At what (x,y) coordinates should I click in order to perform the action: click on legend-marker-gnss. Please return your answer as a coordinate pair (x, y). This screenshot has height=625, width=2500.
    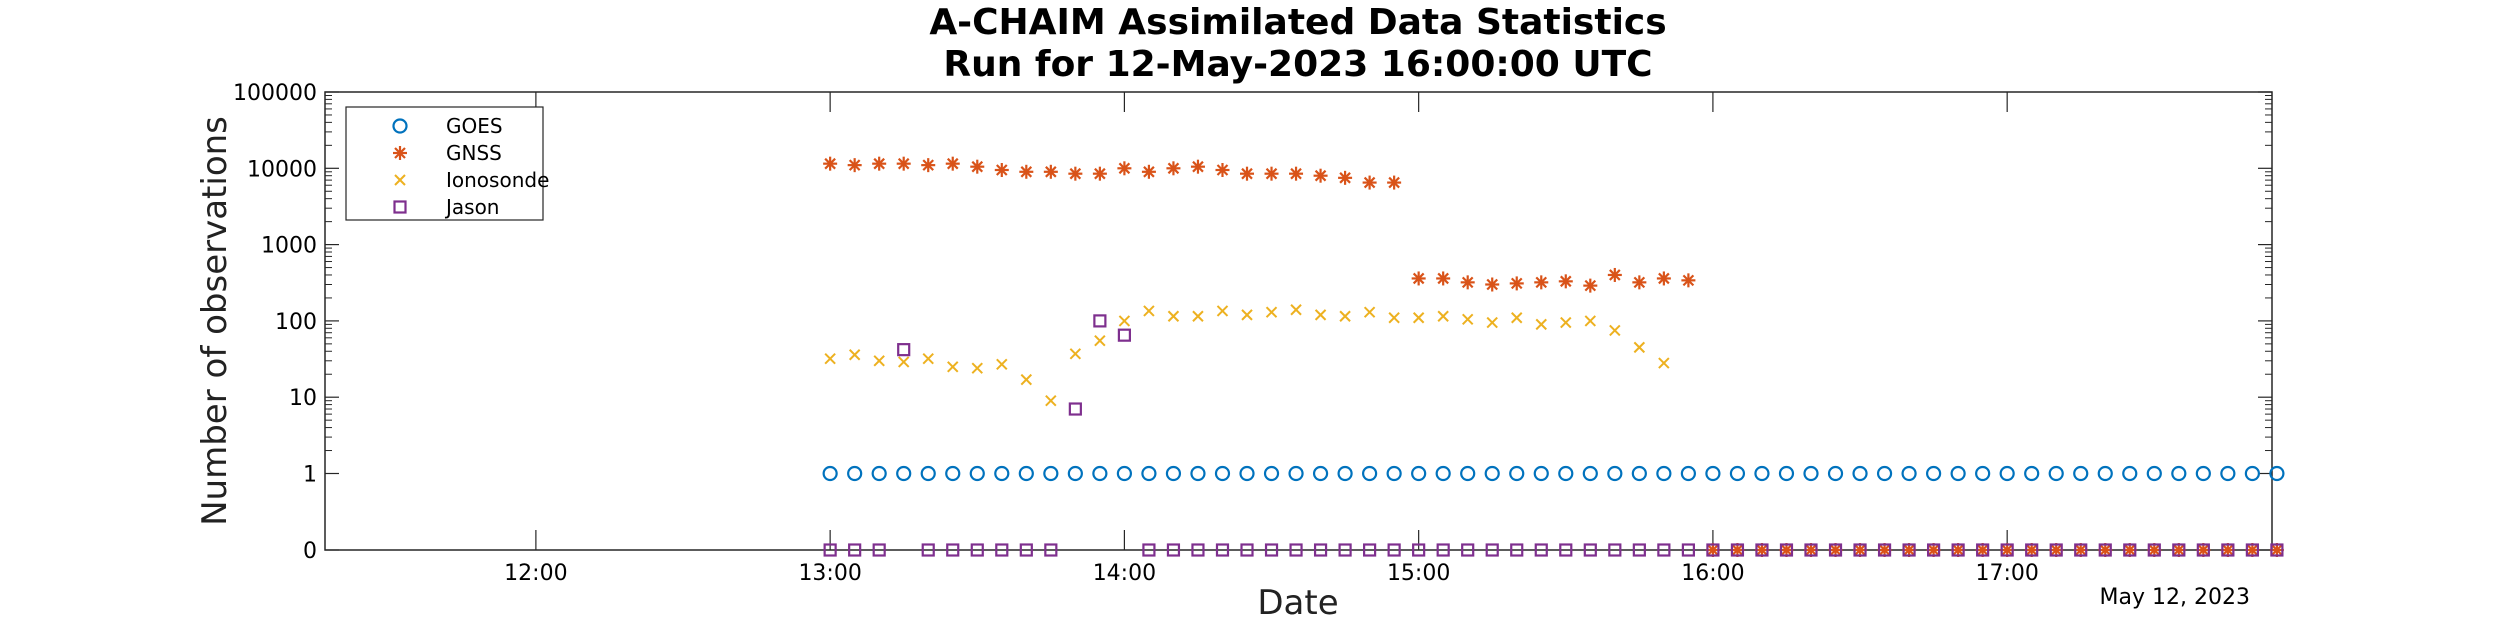
    Looking at the image, I should click on (400, 153).